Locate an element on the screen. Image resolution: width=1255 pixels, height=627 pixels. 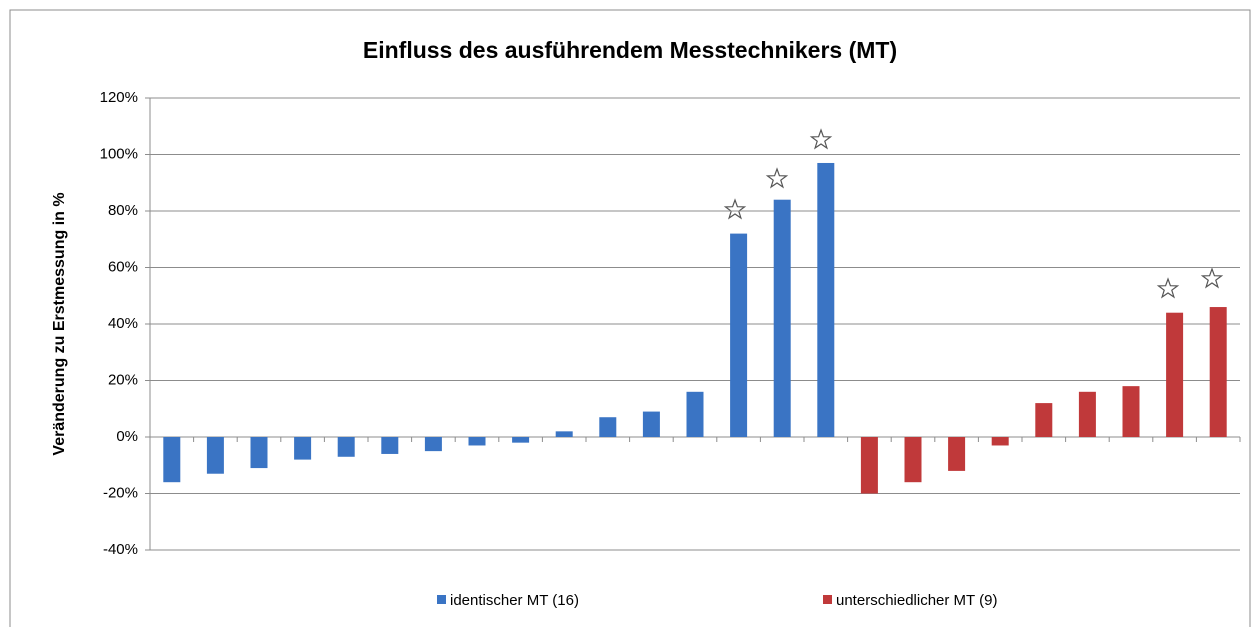
y-axis-title: Veränderung zu Erstmessung in % is located at coordinates (59, 323).